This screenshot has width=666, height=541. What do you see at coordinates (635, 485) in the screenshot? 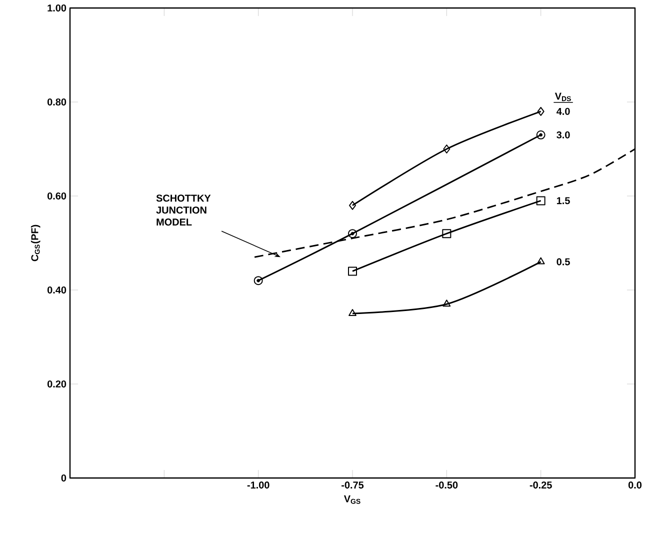
I see `x-tick-label: 0.0` at bounding box center [635, 485].